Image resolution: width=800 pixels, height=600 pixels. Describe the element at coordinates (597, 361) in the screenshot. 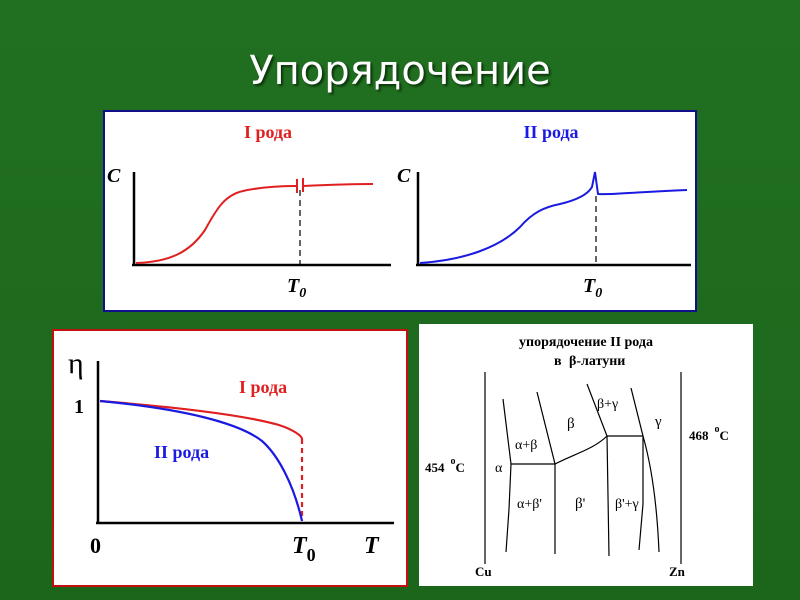

I see `phase-diagram-title-line2: β-латуни` at that location.